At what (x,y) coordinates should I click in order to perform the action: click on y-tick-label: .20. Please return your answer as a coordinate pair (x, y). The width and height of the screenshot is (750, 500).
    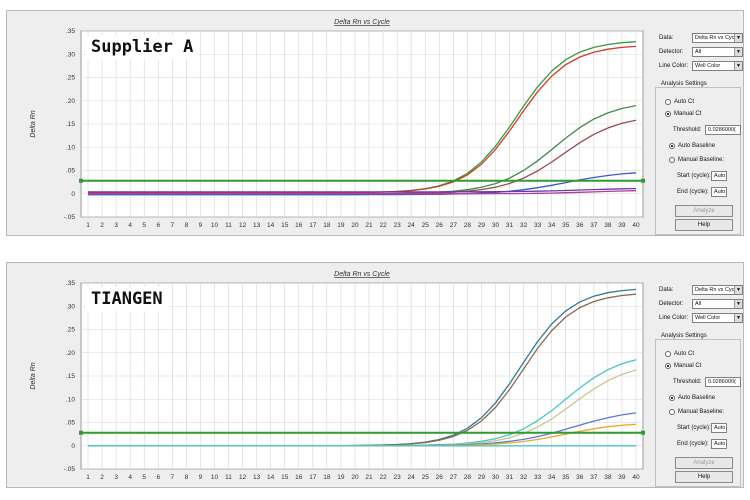
    Looking at the image, I should click on (70, 101).